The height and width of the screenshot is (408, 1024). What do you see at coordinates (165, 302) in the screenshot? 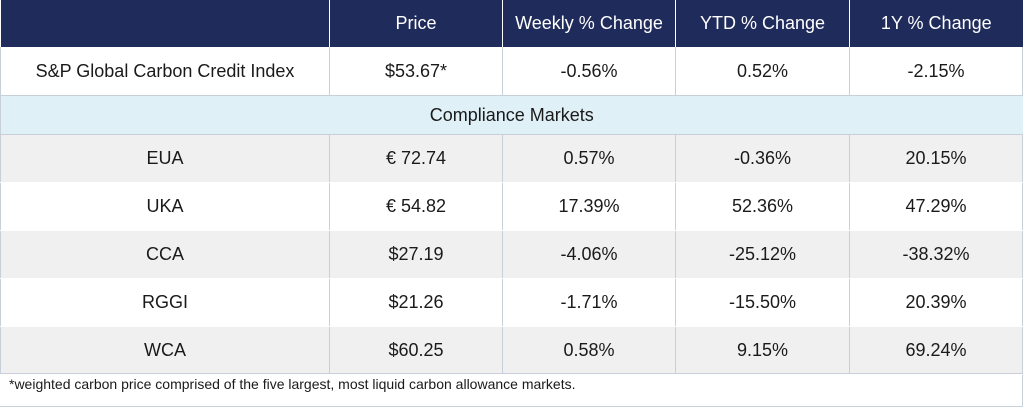
I see `market-name-cell: RGGI` at bounding box center [165, 302].